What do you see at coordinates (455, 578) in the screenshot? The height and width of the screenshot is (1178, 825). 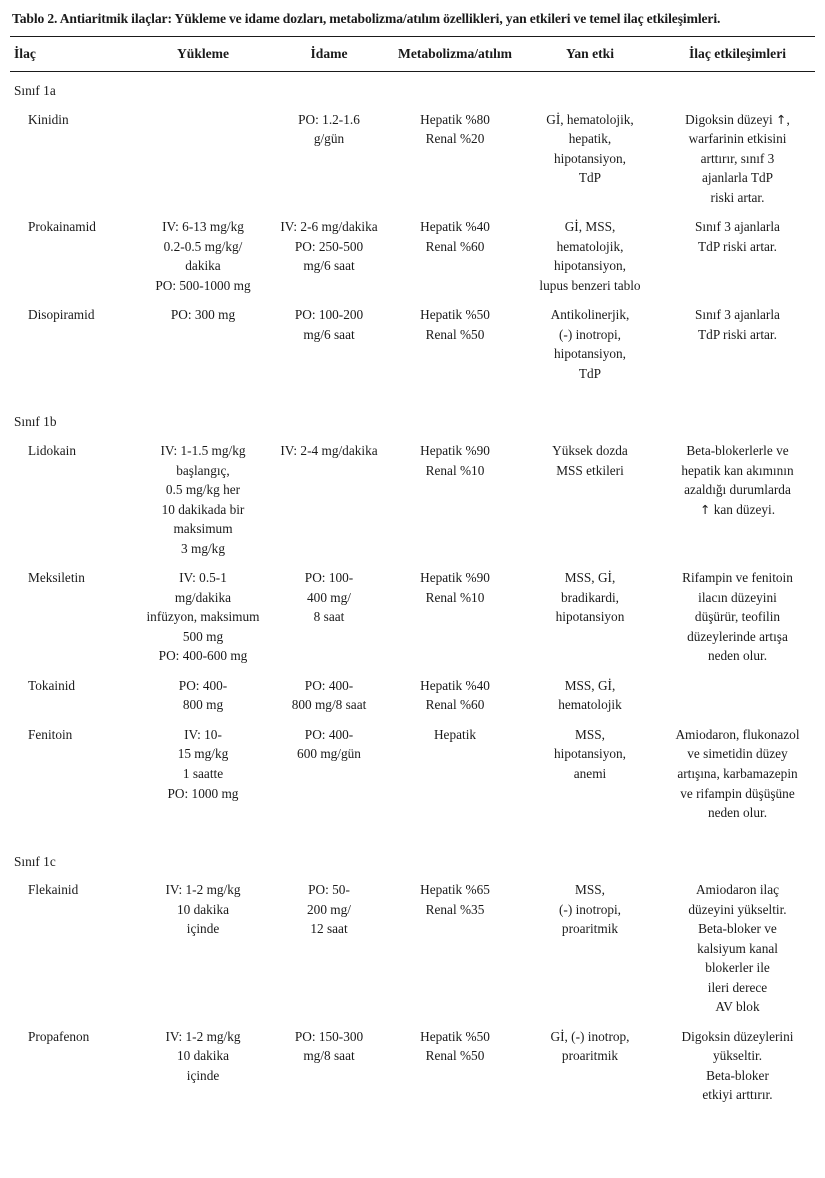 I see `cell-line: Hepatik %90` at bounding box center [455, 578].